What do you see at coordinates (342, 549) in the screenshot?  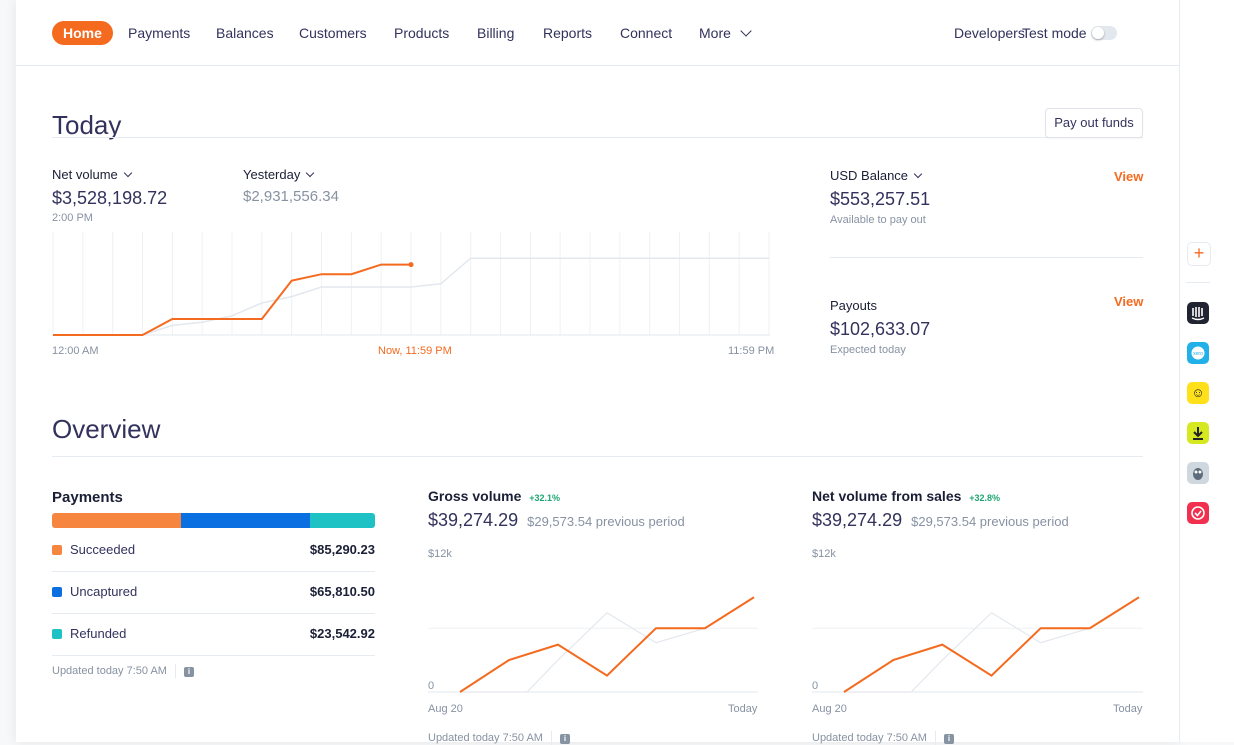 I see `succeeded-value: $85,290.23` at bounding box center [342, 549].